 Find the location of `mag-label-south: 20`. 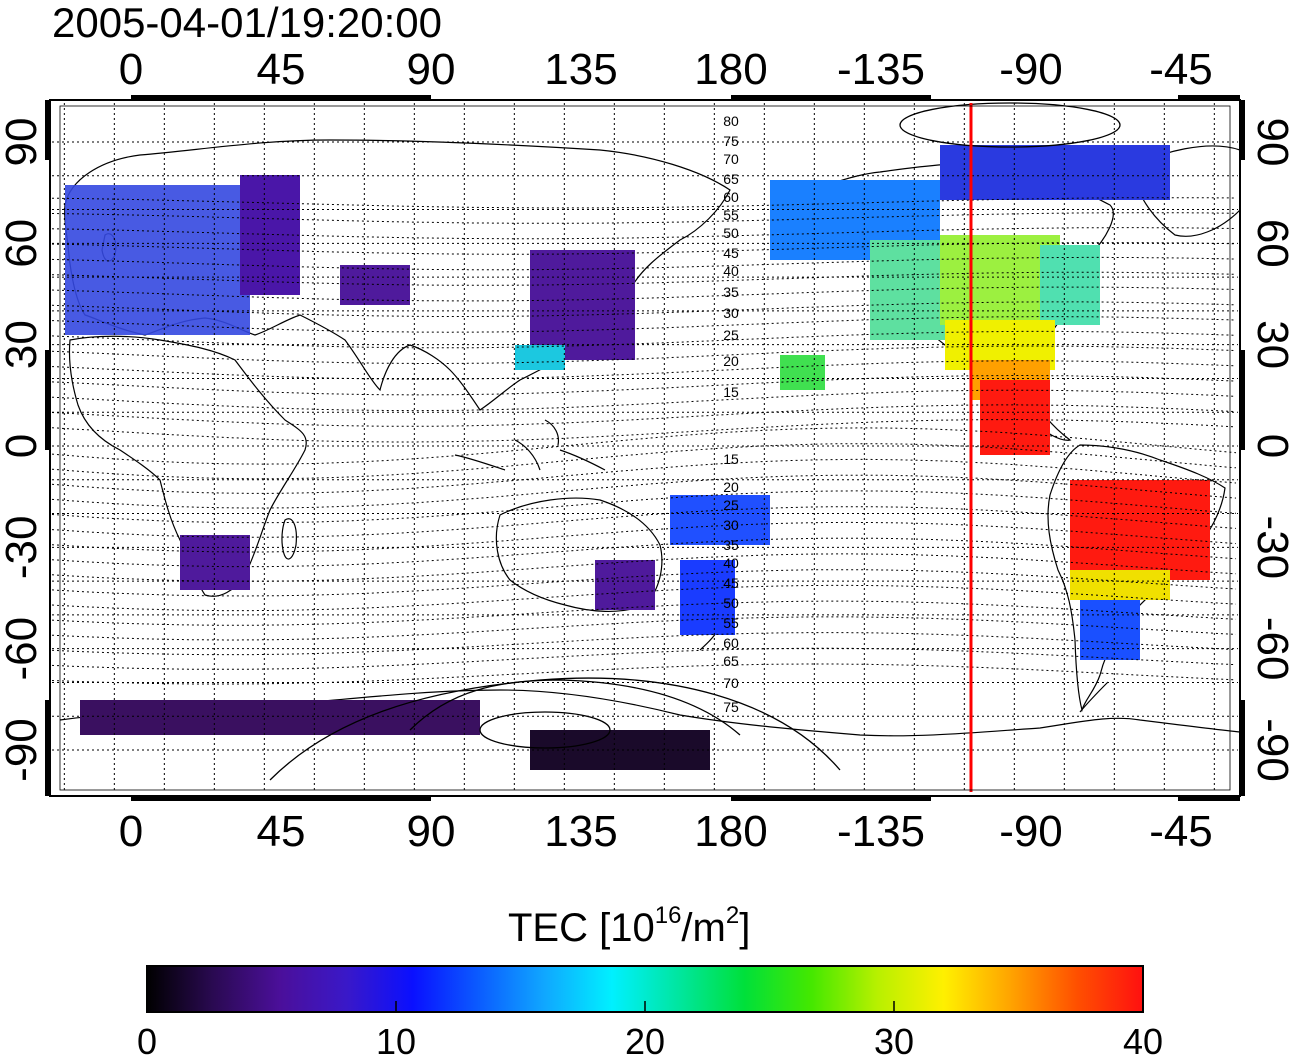

mag-label-south: 20 is located at coordinates (731, 487).